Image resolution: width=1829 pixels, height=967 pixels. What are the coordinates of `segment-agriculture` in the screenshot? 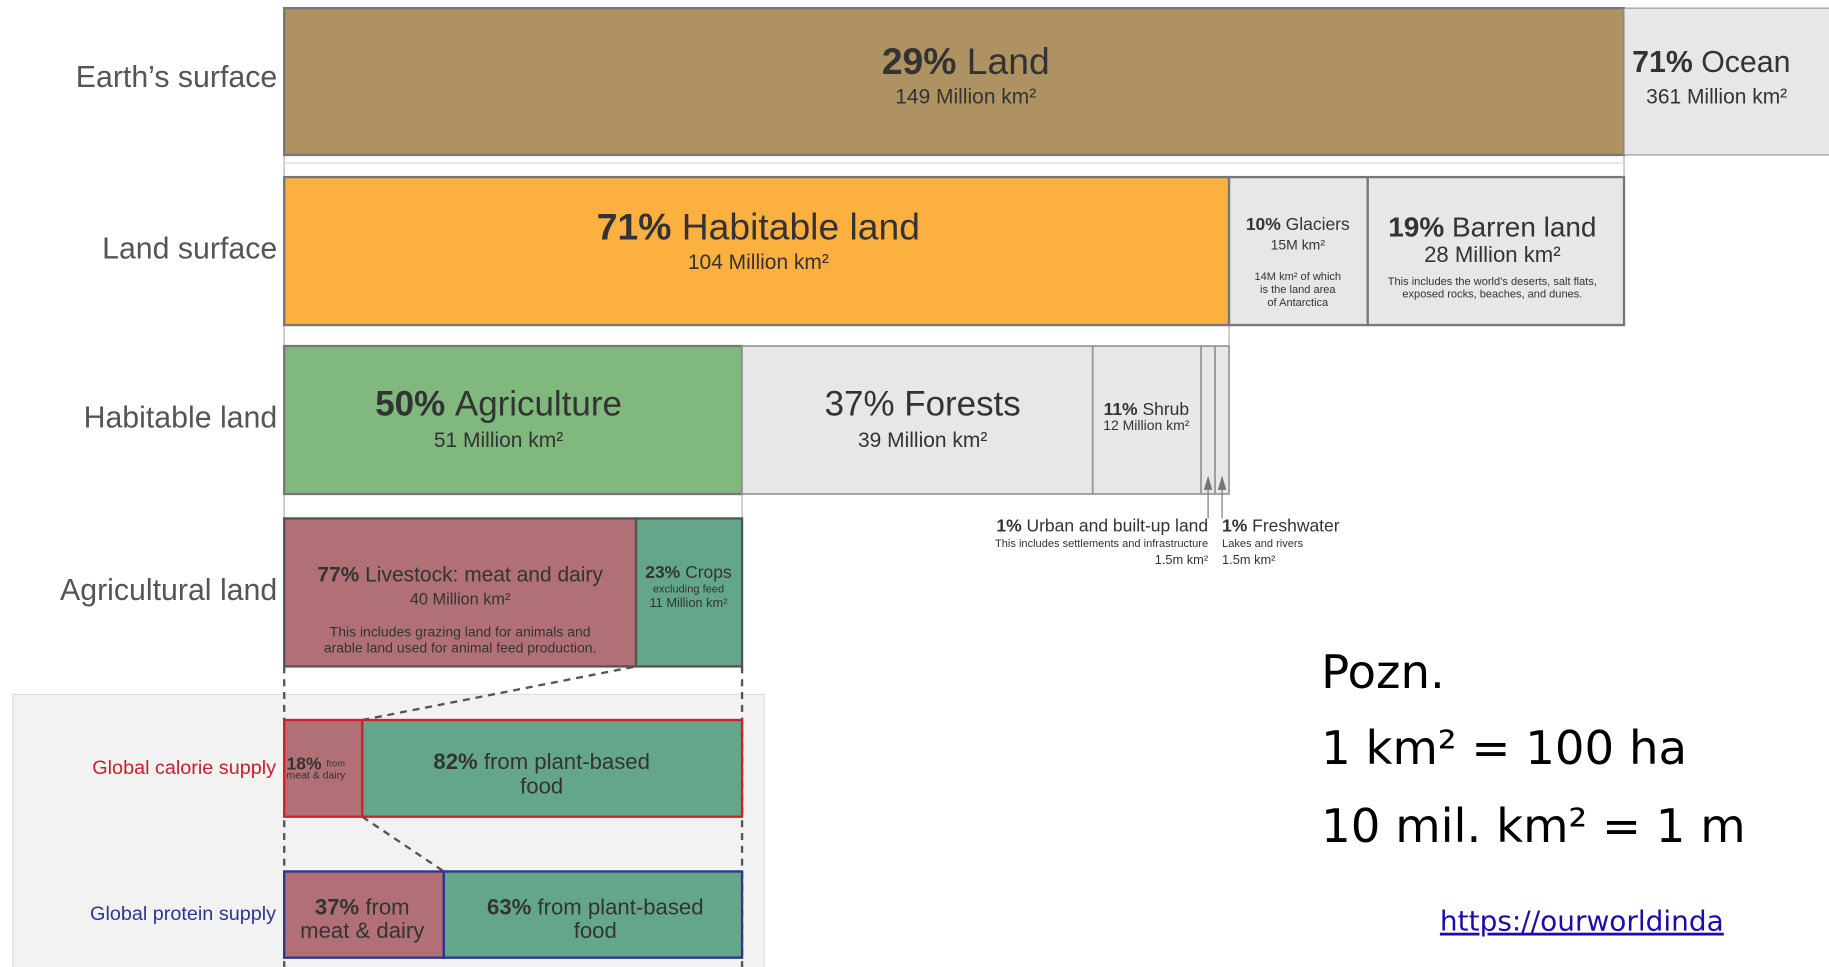 It's located at (513, 420).